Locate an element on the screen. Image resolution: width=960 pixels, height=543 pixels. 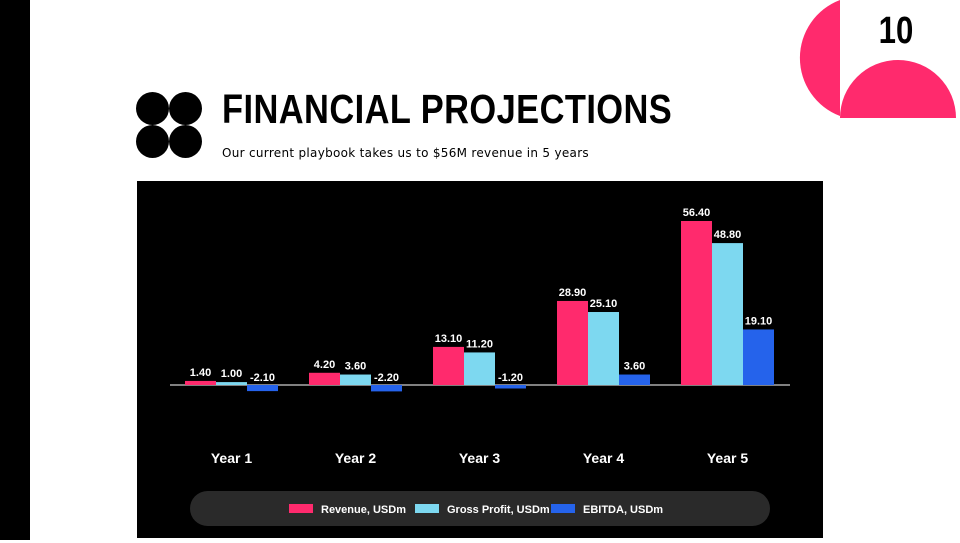
data-label: -1.20 is located at coordinates (510, 378).